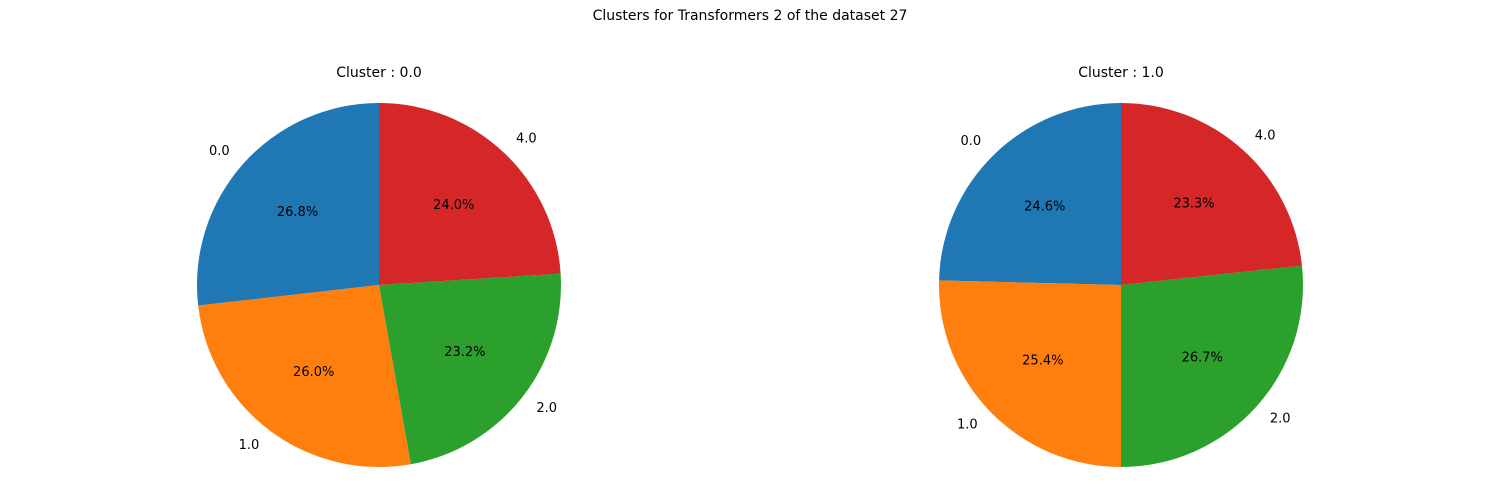 The image size is (1500, 500). I want to click on slice-percent: 25.4%, so click(1042, 361).